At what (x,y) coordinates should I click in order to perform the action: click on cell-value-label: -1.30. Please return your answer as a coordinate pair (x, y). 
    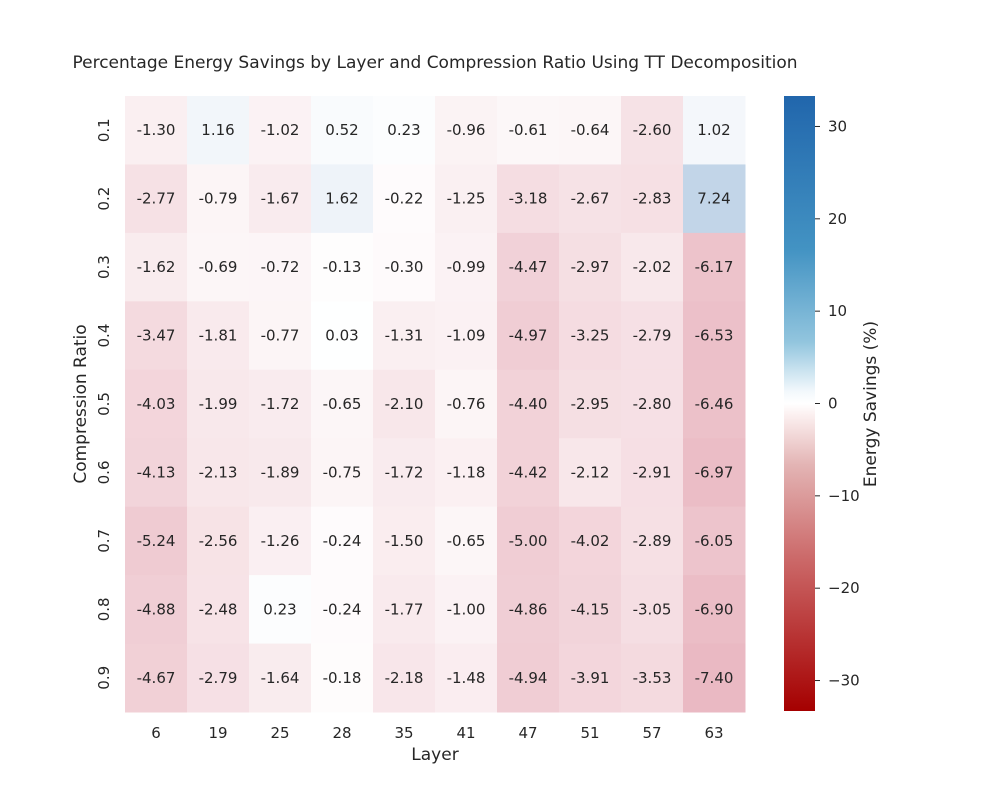
    Looking at the image, I should click on (156, 130).